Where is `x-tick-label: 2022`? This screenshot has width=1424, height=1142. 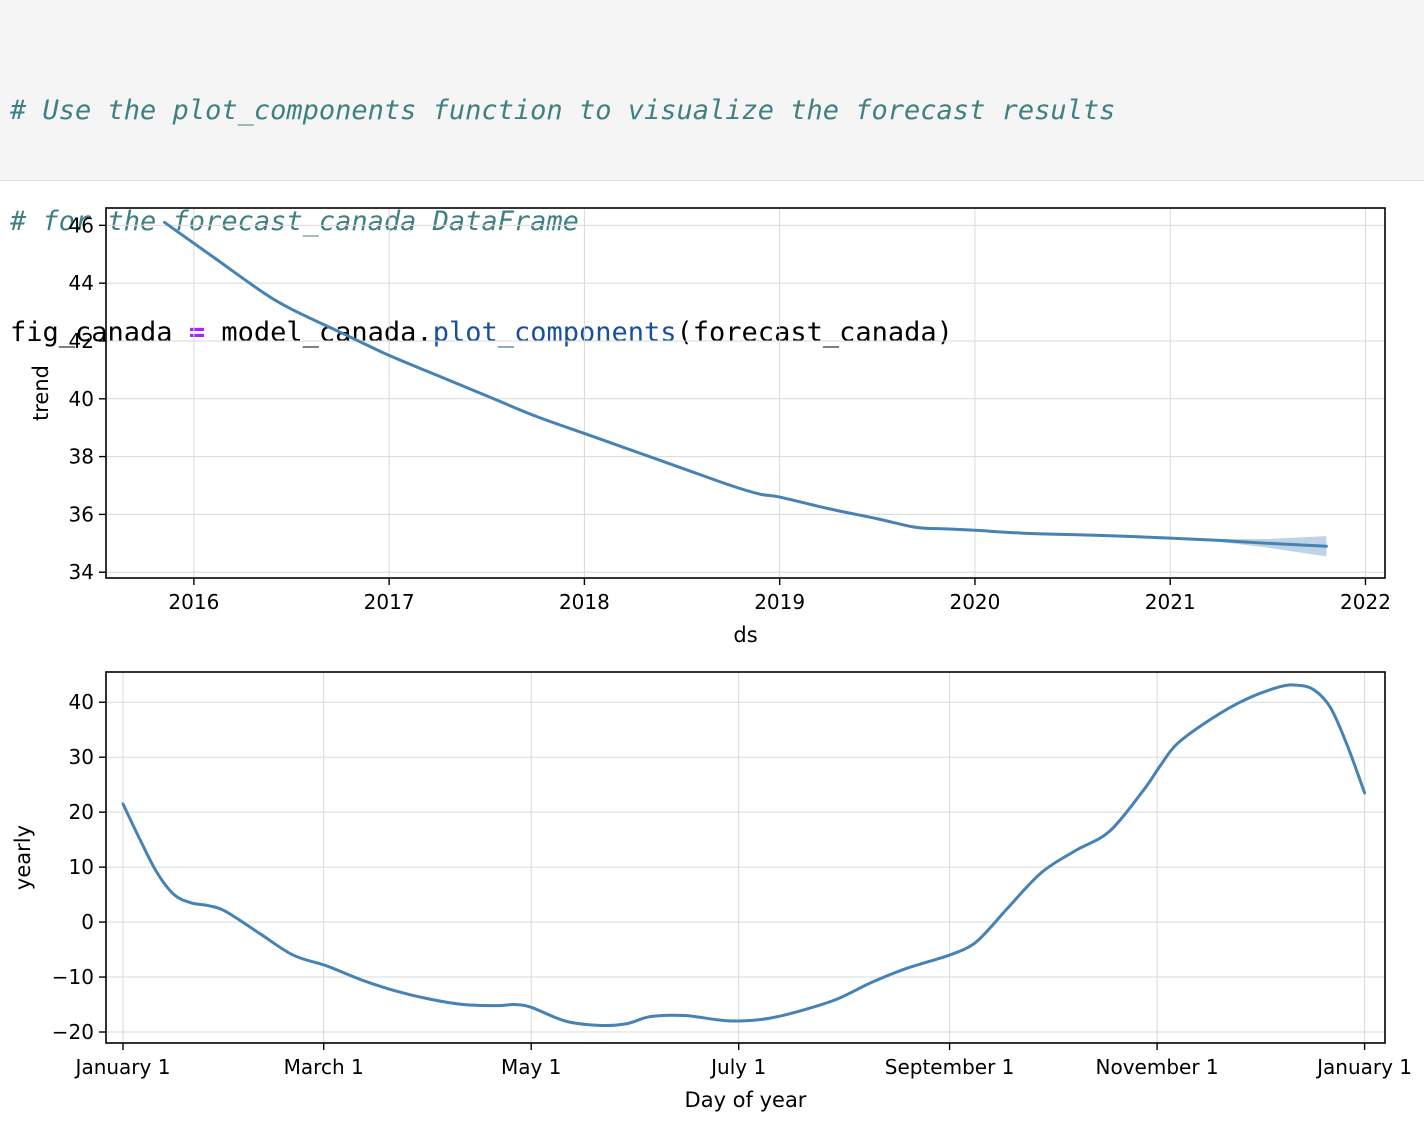 x-tick-label: 2022 is located at coordinates (1365, 602).